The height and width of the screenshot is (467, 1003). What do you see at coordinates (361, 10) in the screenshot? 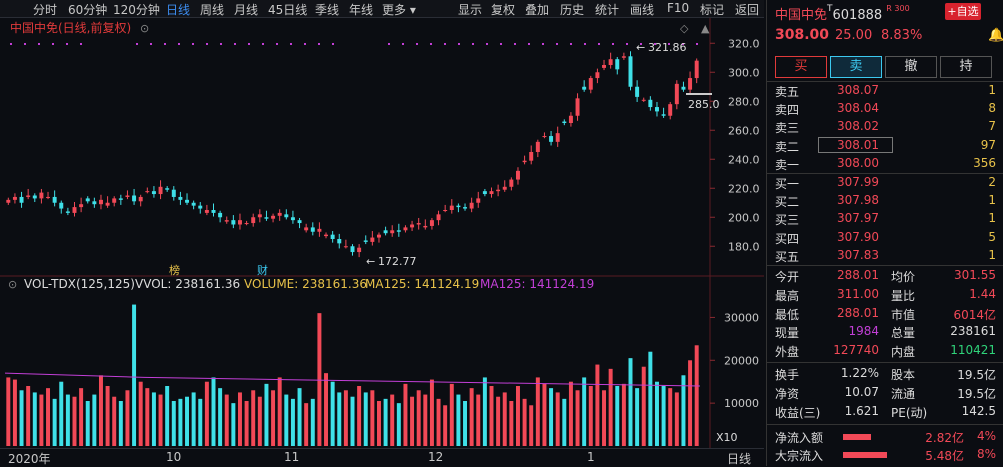
I see `tab-yearly: 年线` at bounding box center [361, 10].